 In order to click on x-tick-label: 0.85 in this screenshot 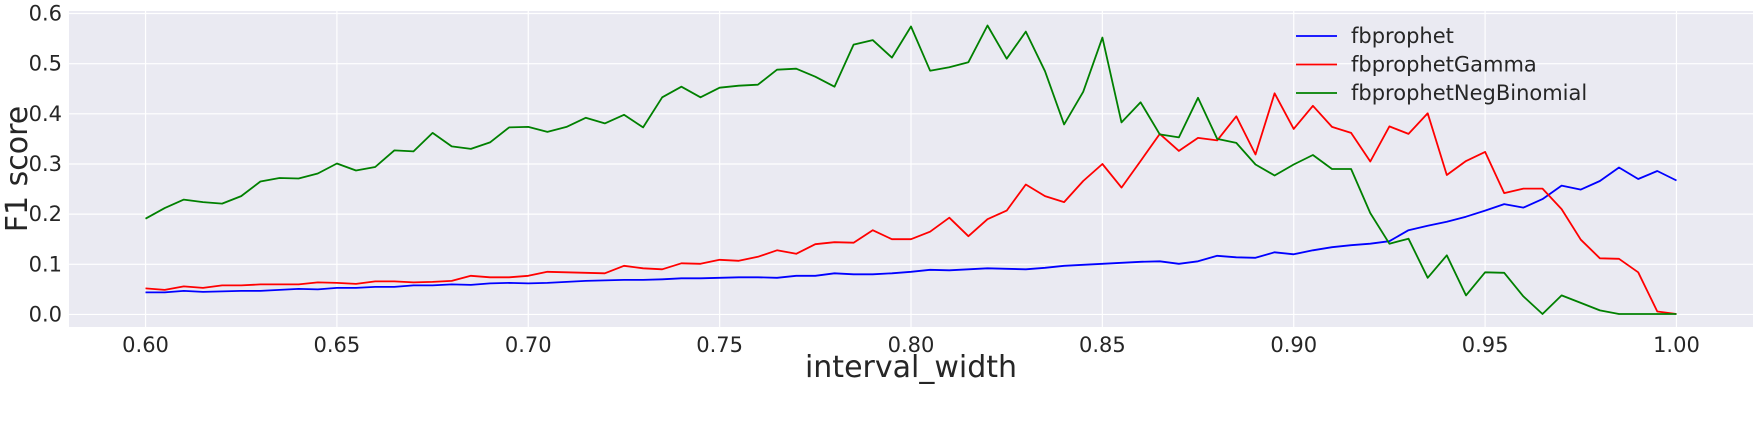, I will do `click(1102, 345)`.